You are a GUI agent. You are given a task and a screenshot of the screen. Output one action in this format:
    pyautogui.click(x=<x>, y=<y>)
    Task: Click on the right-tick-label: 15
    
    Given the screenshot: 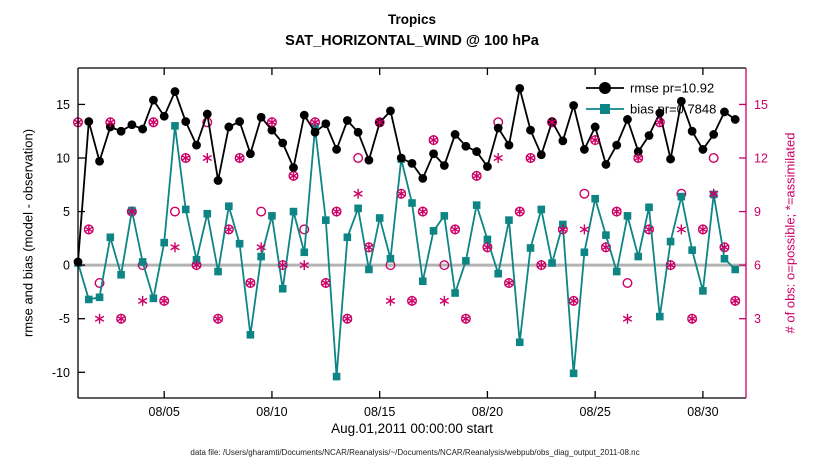 What is the action you would take?
    pyautogui.click(x=761, y=105)
    